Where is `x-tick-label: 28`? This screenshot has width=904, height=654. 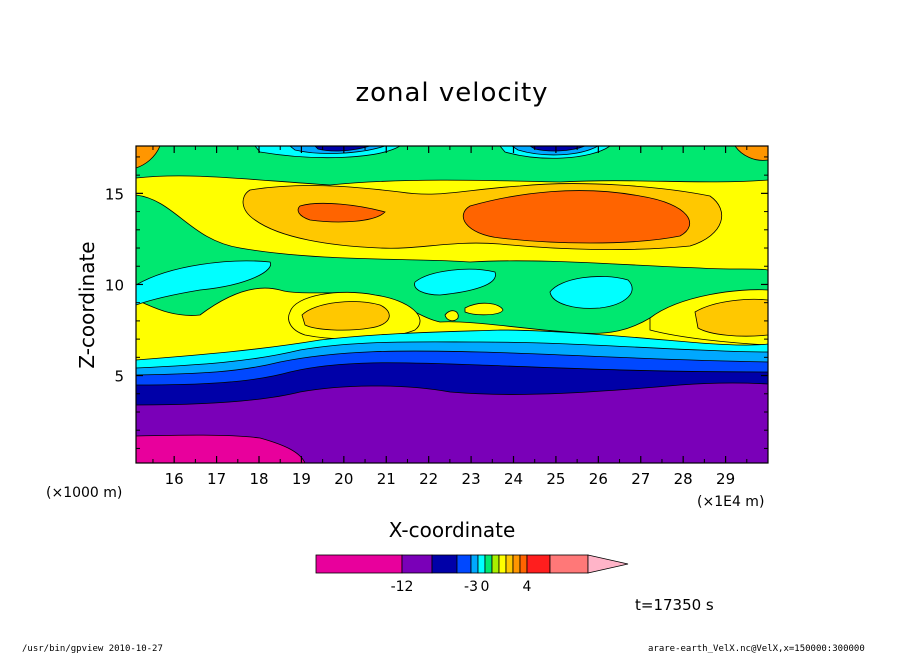 x-tick-label: 28 is located at coordinates (683, 479).